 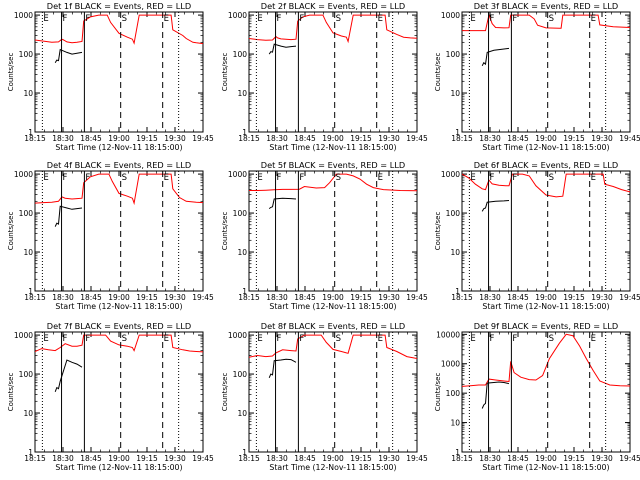 What do you see at coordinates (546, 165) in the screenshot?
I see `chart-title: Det 6f BLACK = Events, RED = LLD` at bounding box center [546, 165].